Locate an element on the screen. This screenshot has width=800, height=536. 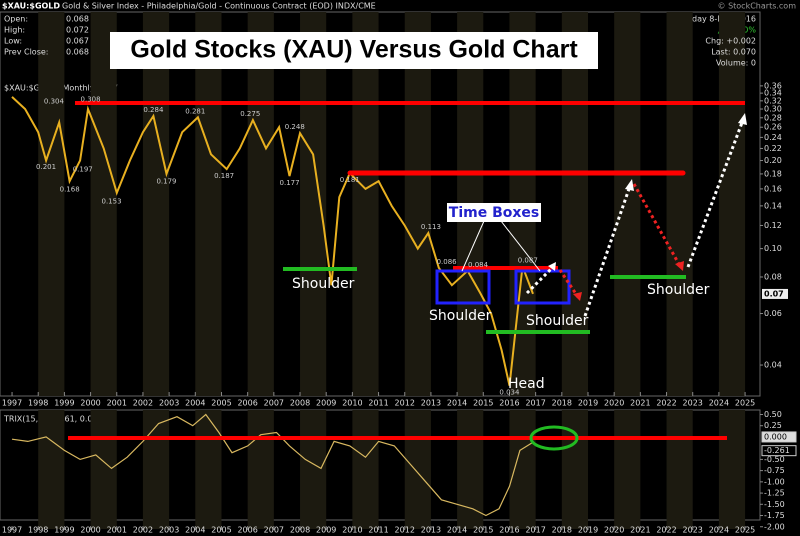
x-tick-label: 1997 is located at coordinates (12, 530).